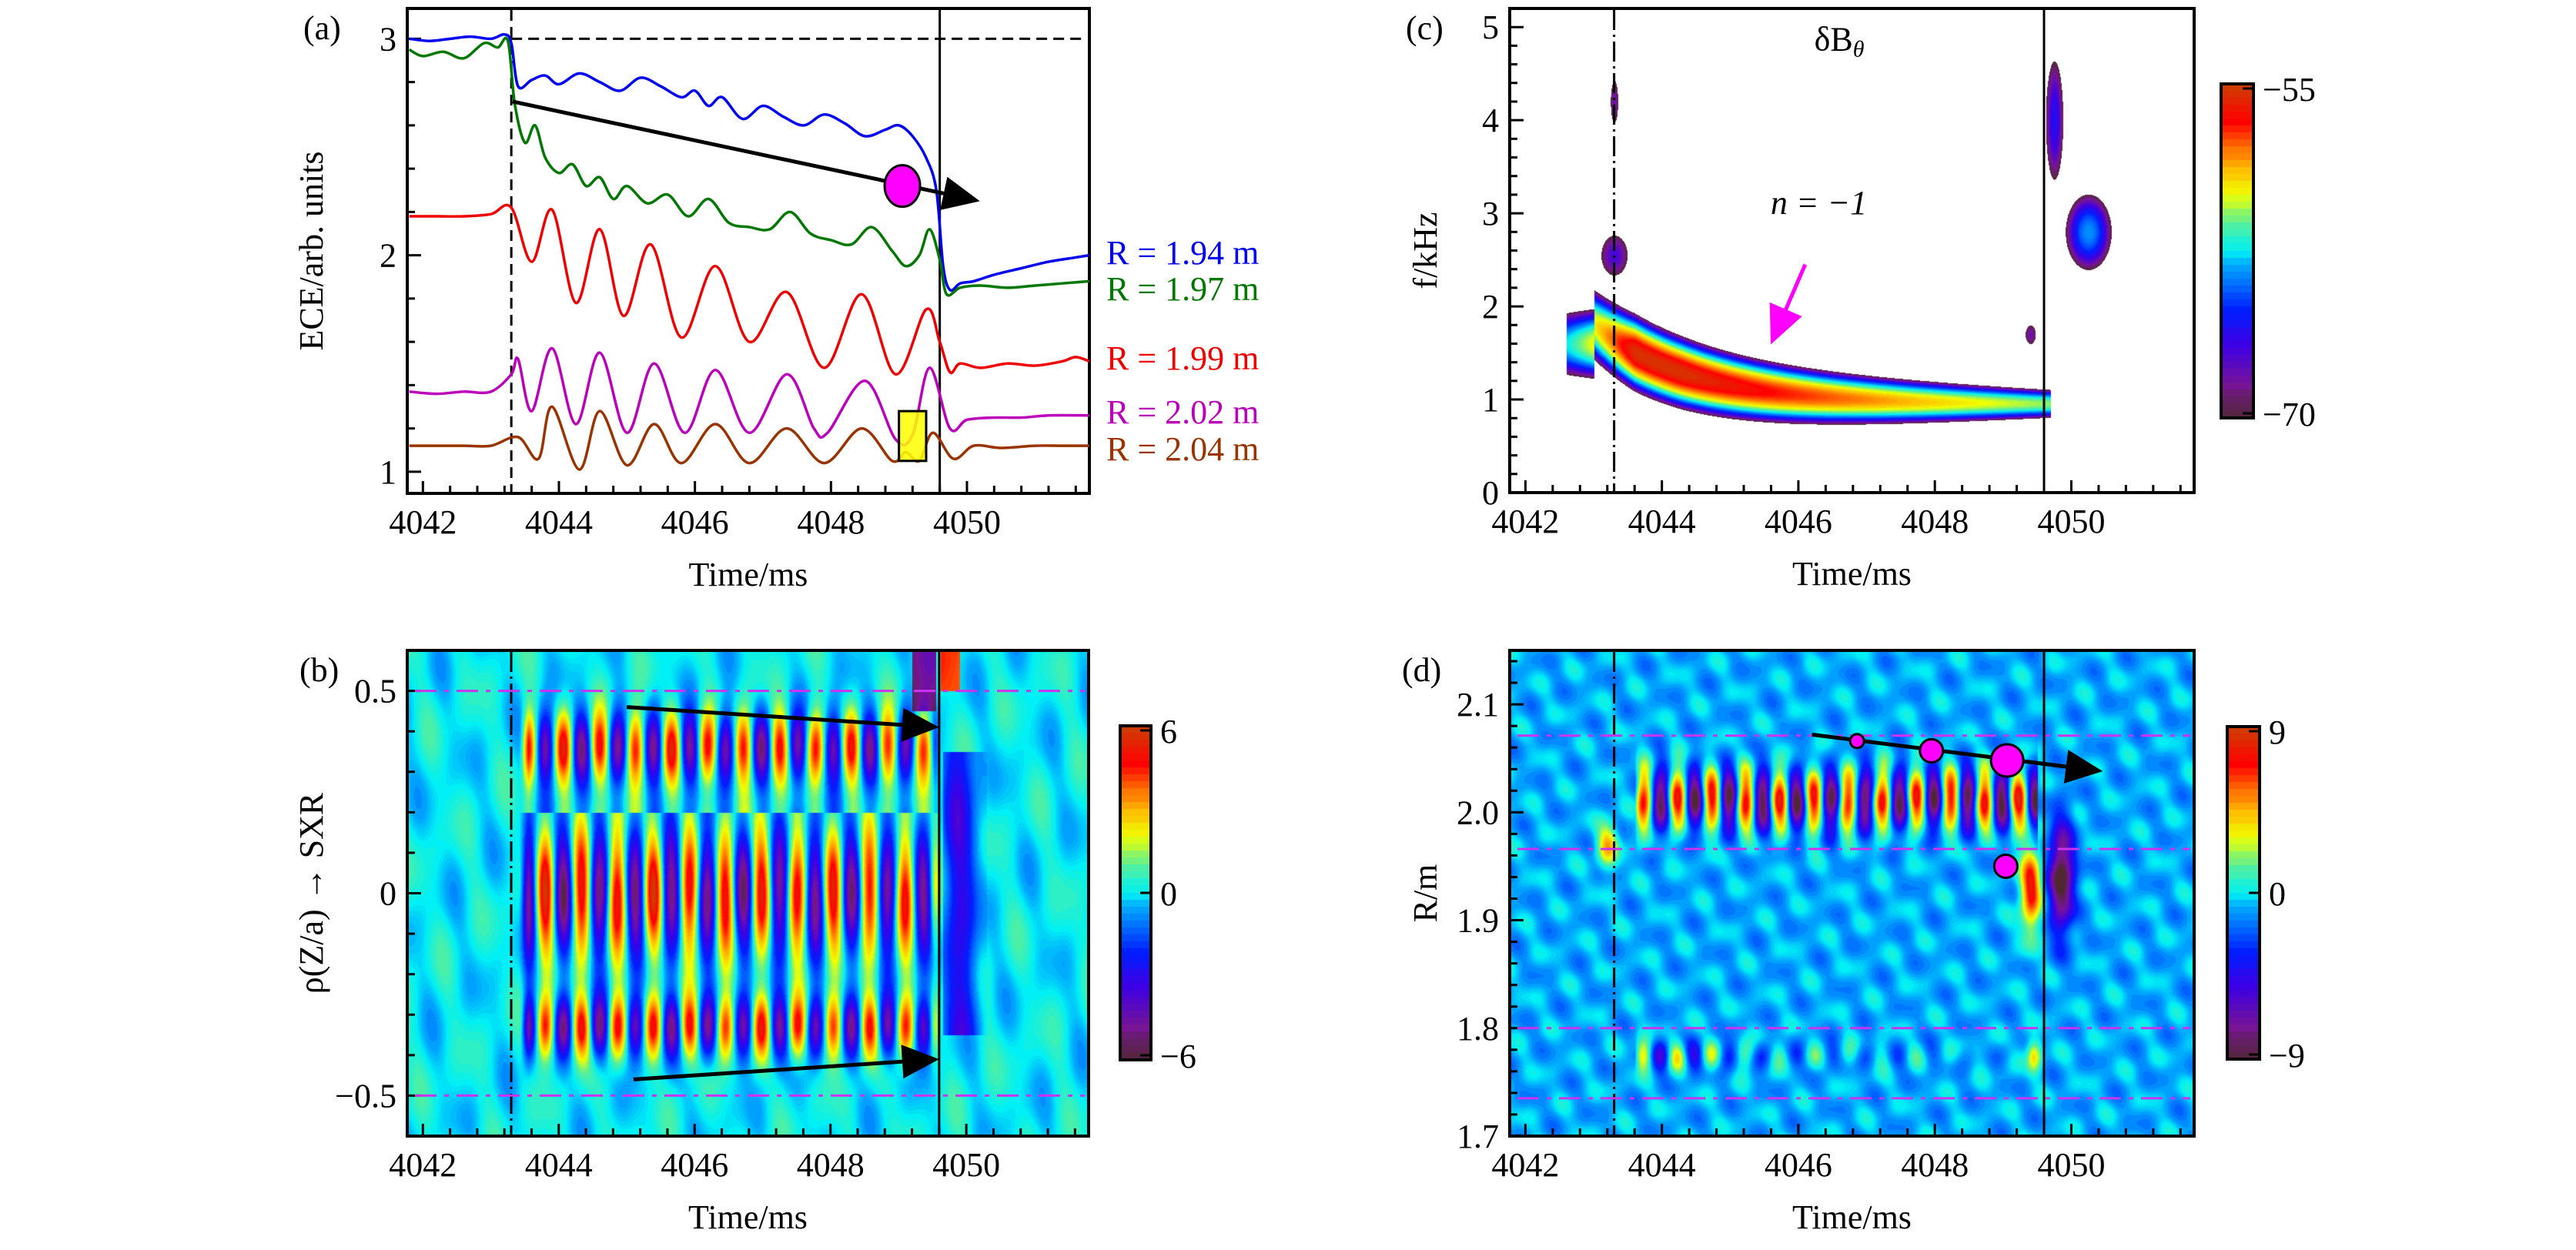 The height and width of the screenshot is (1250, 2576). I want to click on legend-entry: R = 2.02 m, so click(1182, 412).